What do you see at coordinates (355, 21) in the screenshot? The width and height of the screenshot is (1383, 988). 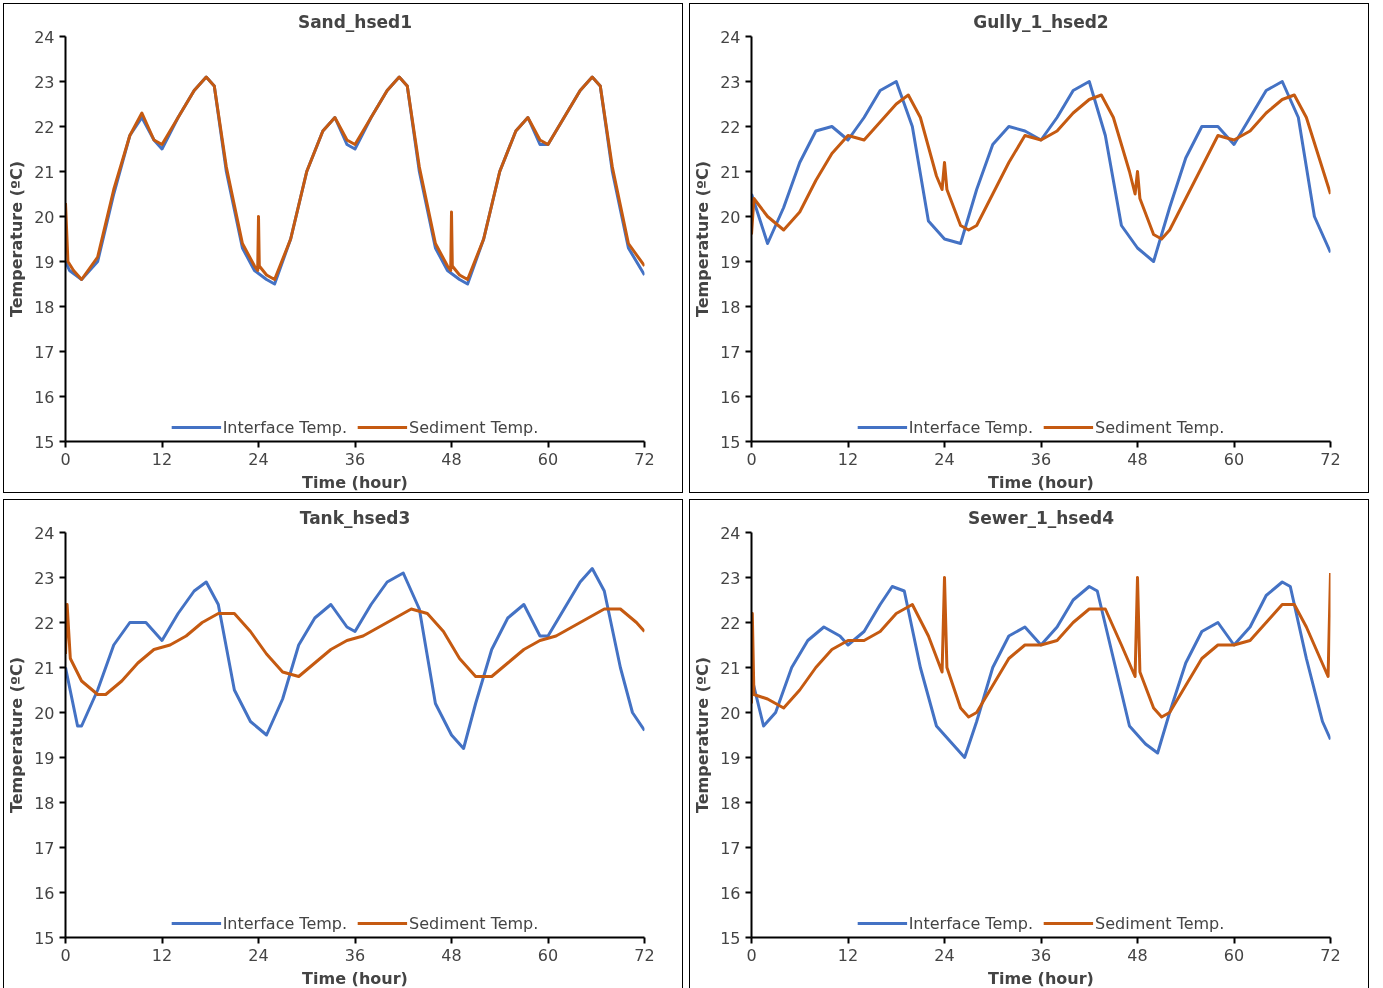 I see `chart-title: Sand_hsed1` at bounding box center [355, 21].